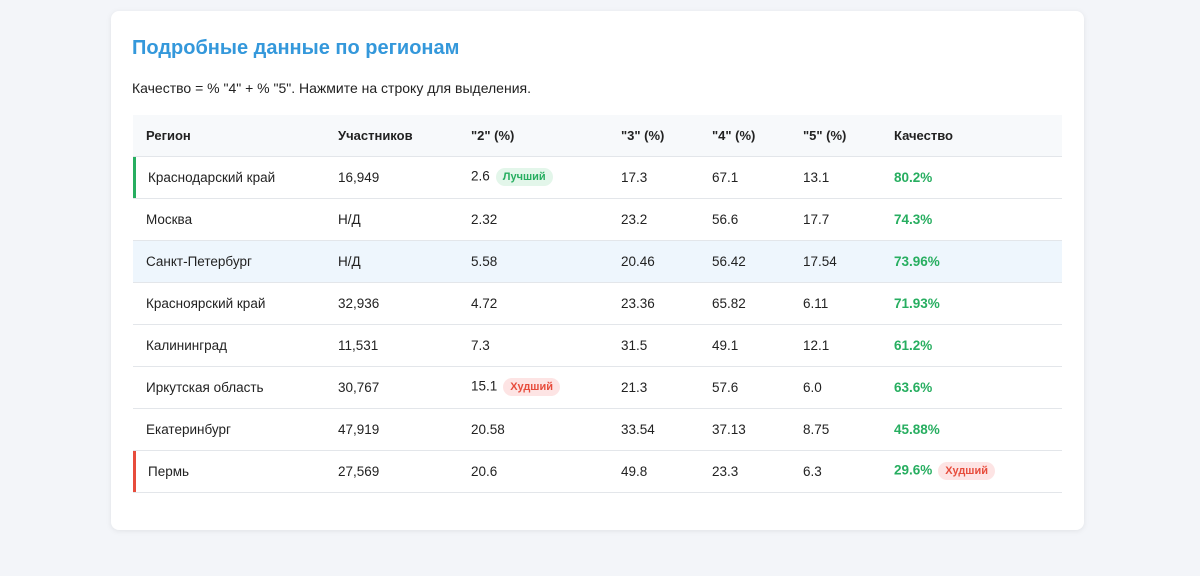  What do you see at coordinates (848, 345) in the screenshot?
I see `cell-p5: 12.1` at bounding box center [848, 345].